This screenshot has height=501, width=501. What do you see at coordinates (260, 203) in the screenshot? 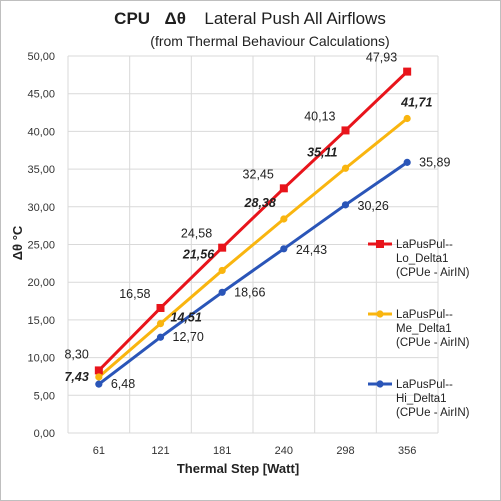
I see `data-label: 28,38` at bounding box center [260, 203].